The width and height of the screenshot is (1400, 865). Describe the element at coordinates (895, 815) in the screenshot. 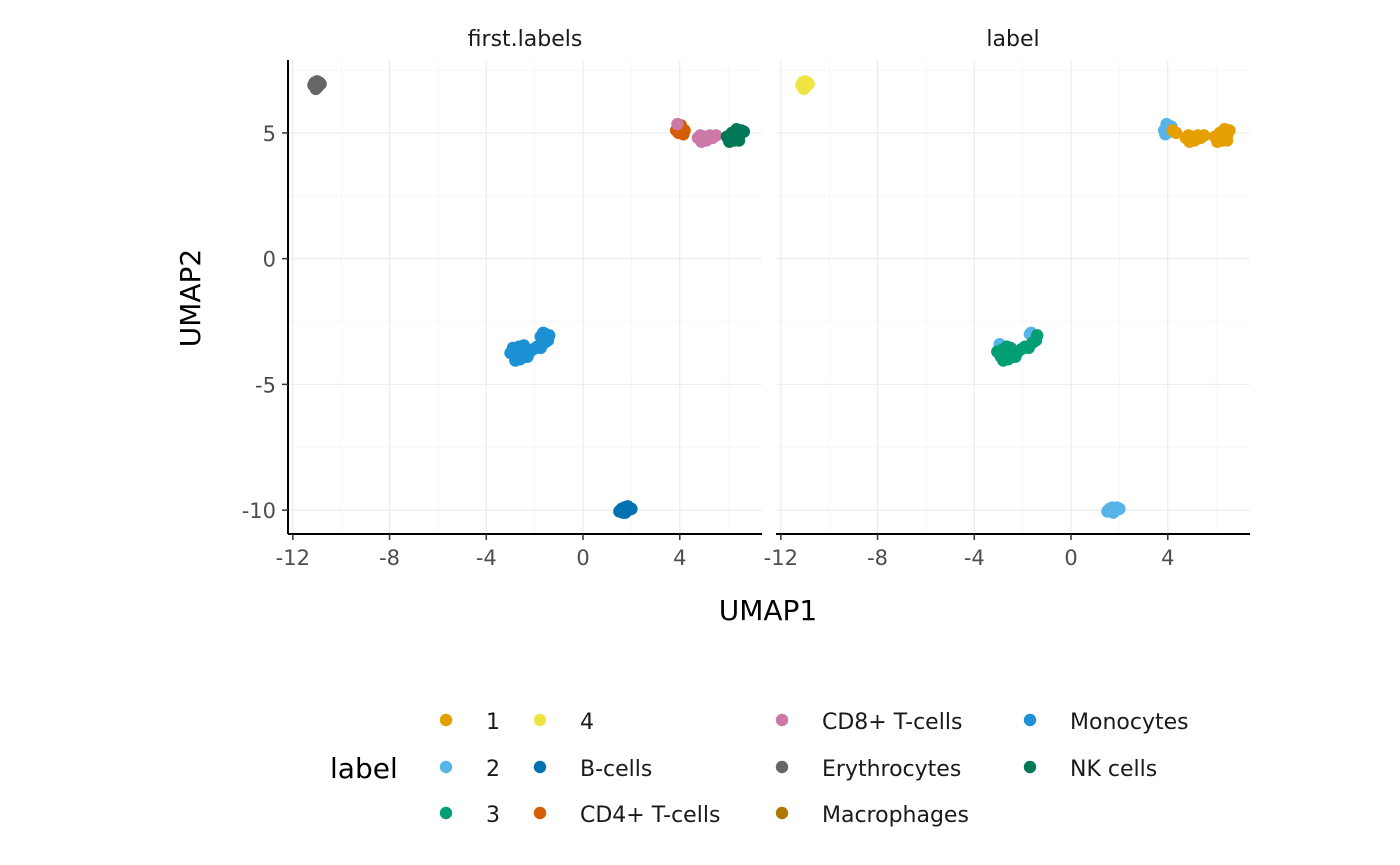

I see `legend-label: Macrophages` at that location.